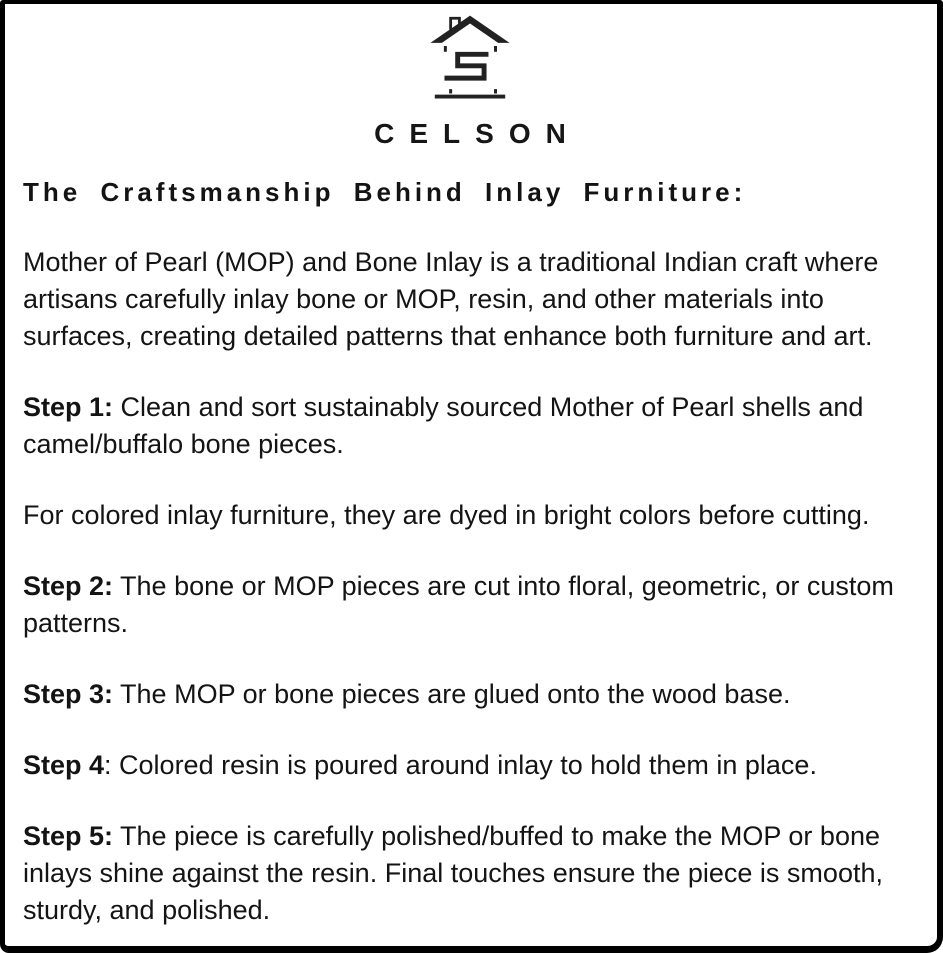 This screenshot has width=943, height=953. I want to click on step-label: Step 1:, so click(68, 407).